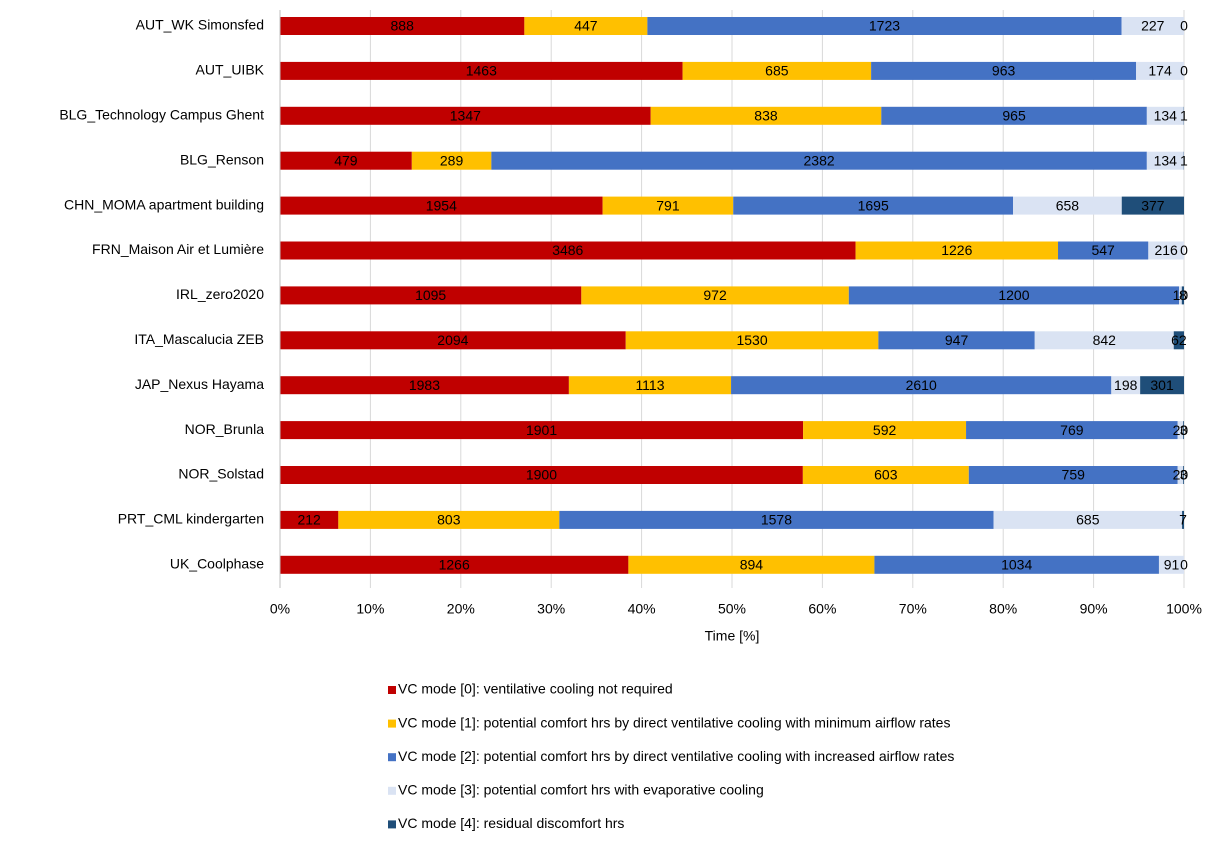  Describe the element at coordinates (220, 294) in the screenshot. I see `y-tick-label: IRL_zero2020` at that location.